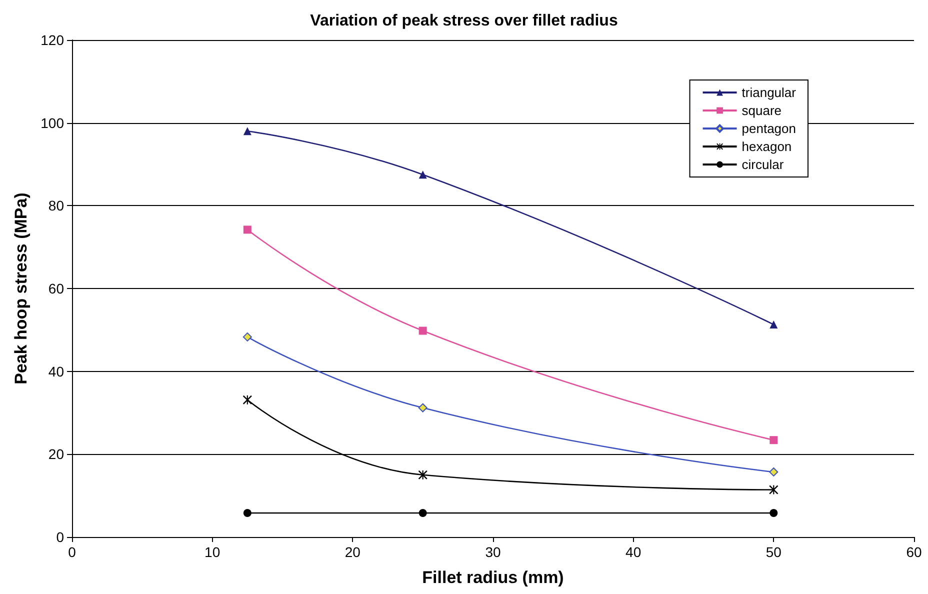 Image resolution: width=928 pixels, height=594 pixels. What do you see at coordinates (52, 40) in the screenshot?
I see `y-tick-label: 120` at bounding box center [52, 40].